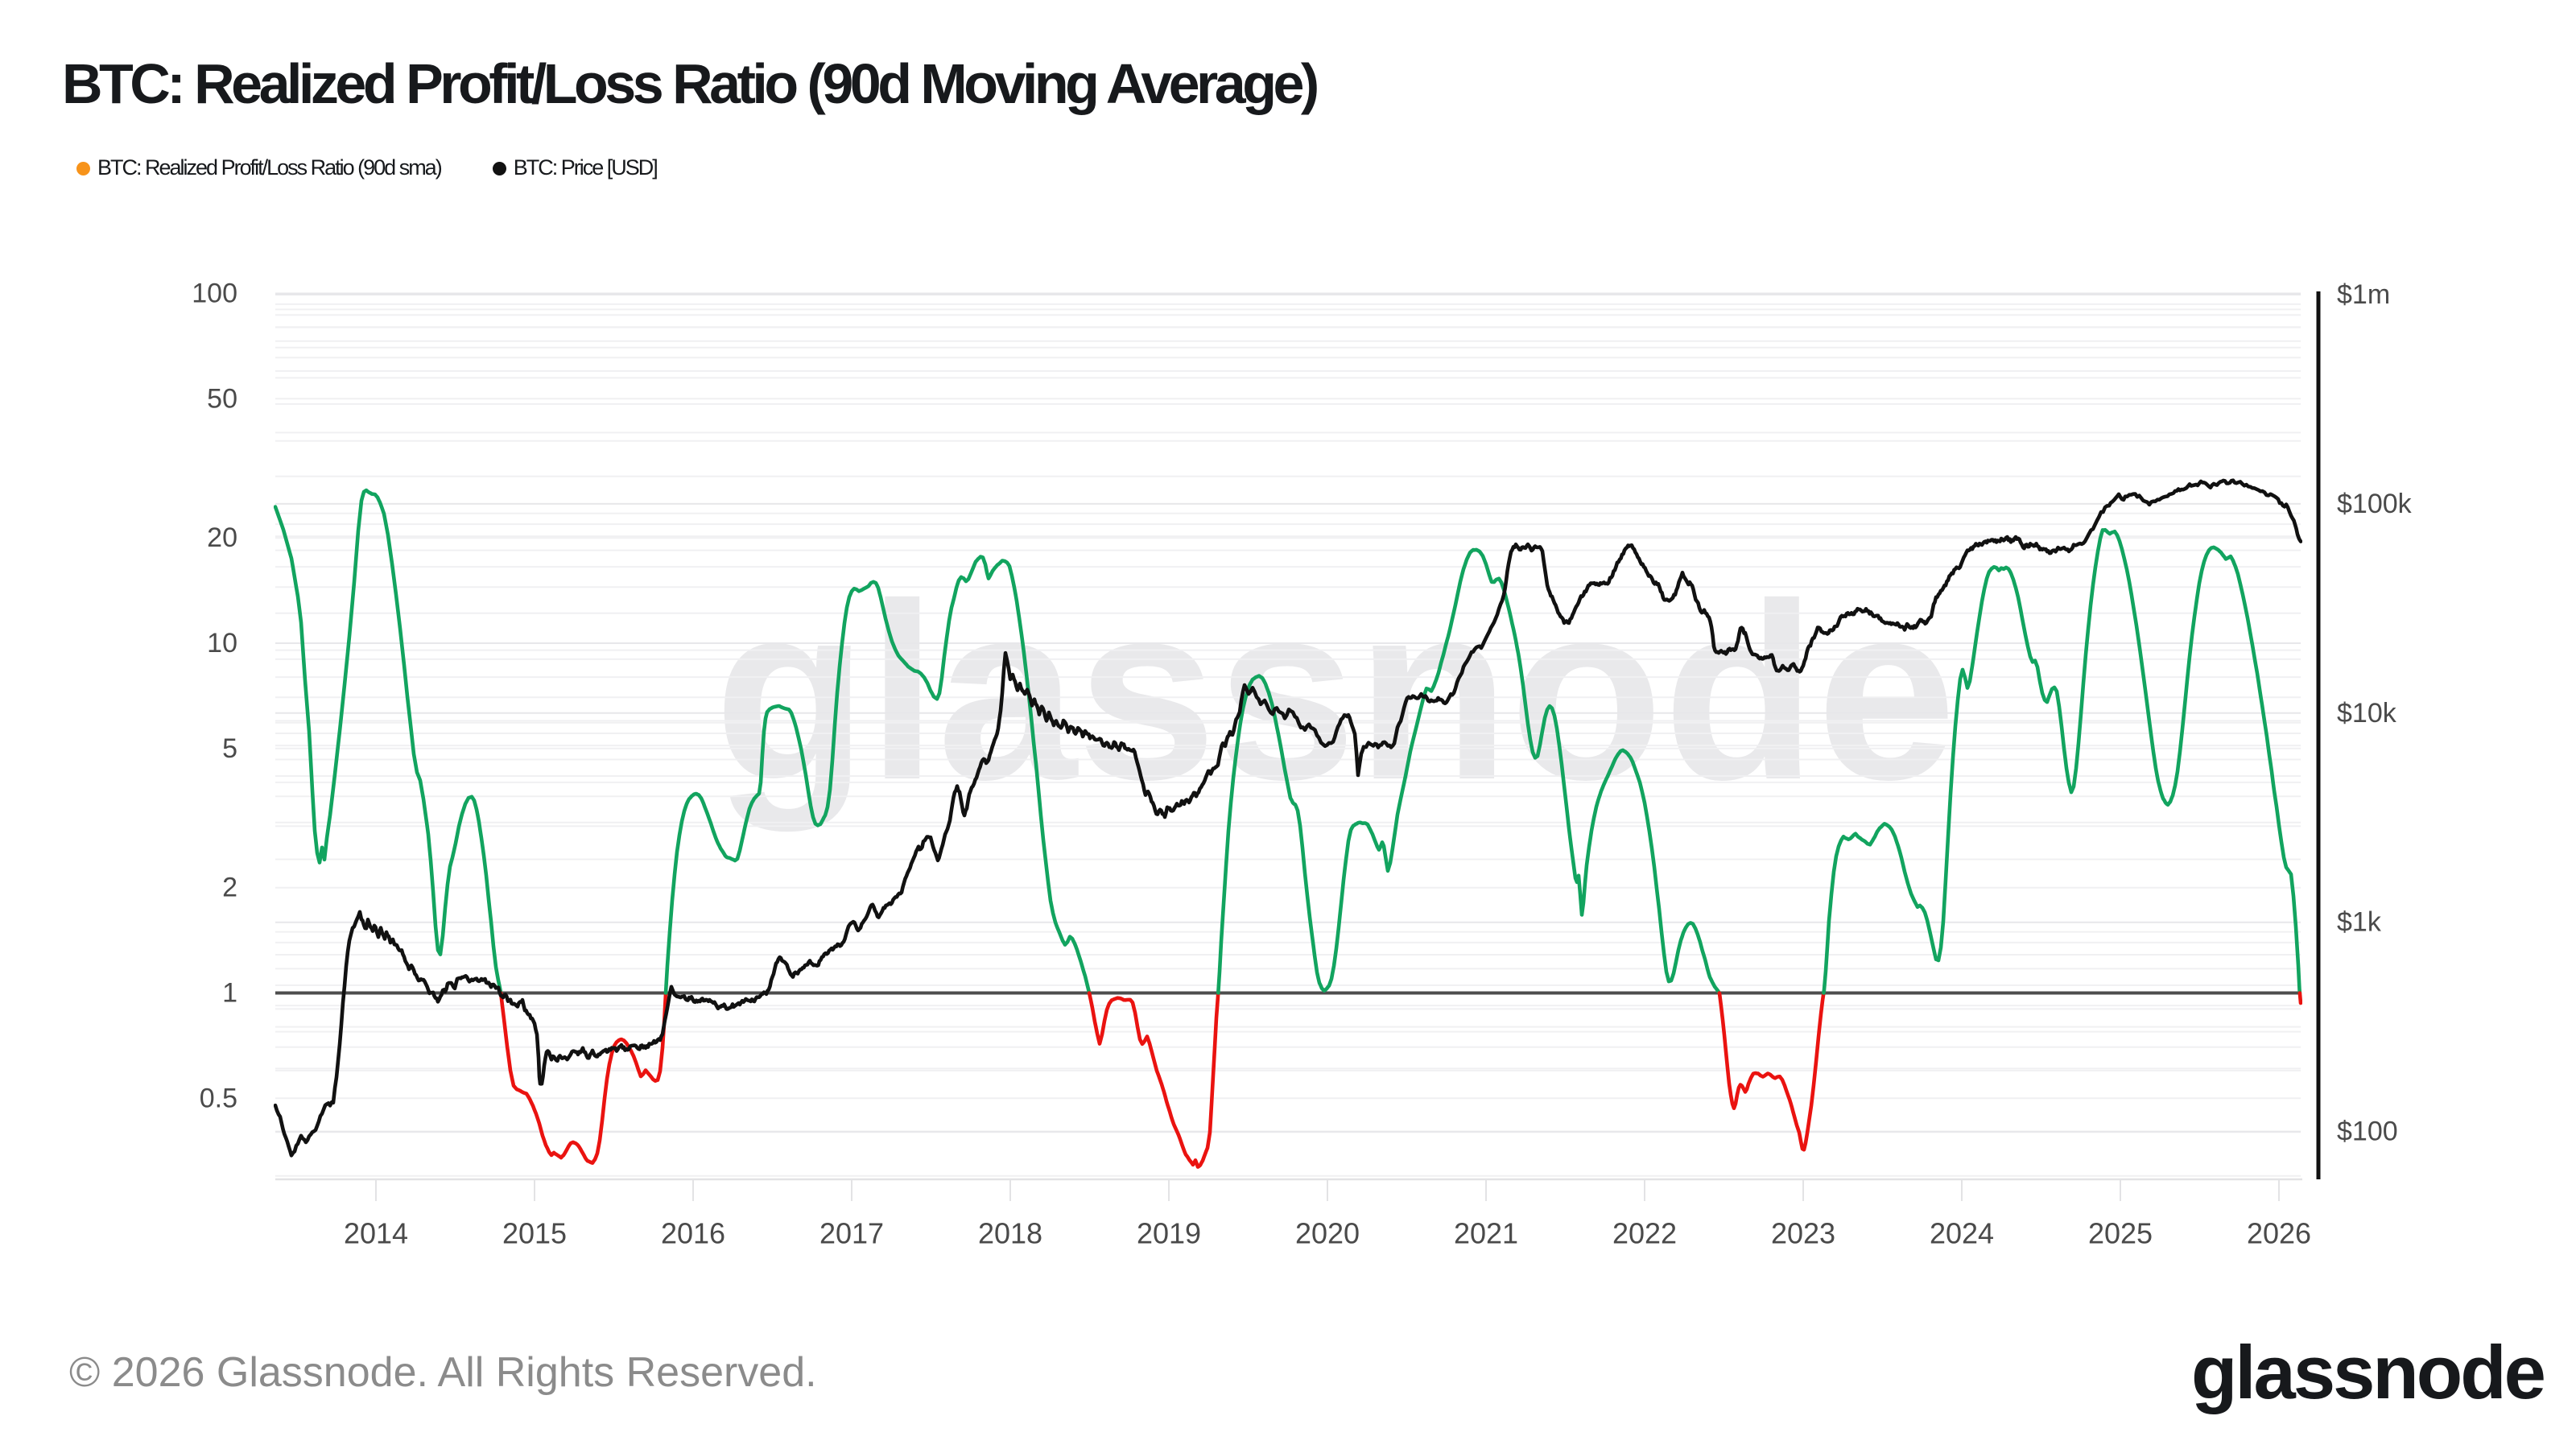  Describe the element at coordinates (229, 888) in the screenshot. I see `svg-text: 2` at that location.